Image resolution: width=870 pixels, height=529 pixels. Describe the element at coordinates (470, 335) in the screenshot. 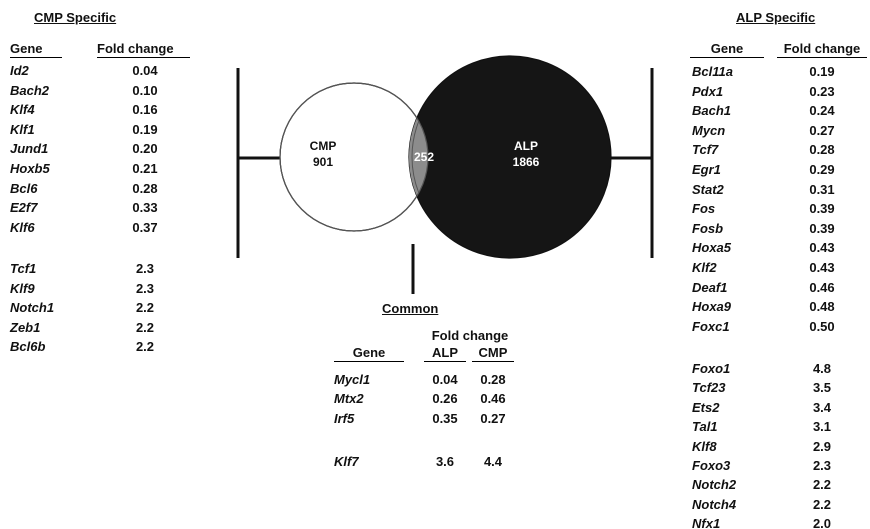

I see `common-fold-header: Fold change` at that location.